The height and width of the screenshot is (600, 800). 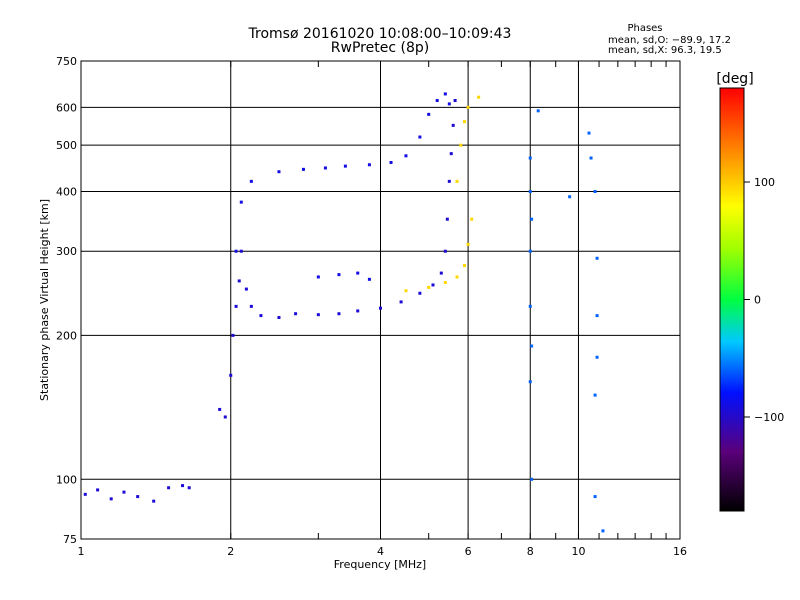 I want to click on y-tick-label: 75, so click(x=70, y=539).